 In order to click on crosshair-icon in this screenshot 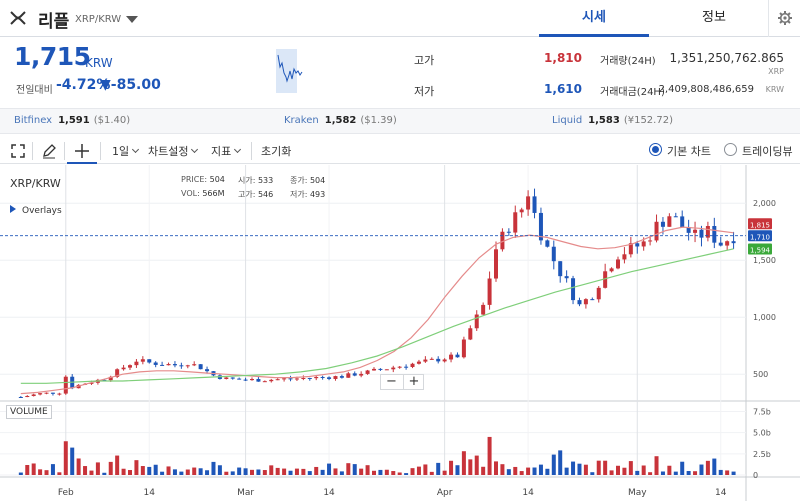, I will do `click(82, 151)`.